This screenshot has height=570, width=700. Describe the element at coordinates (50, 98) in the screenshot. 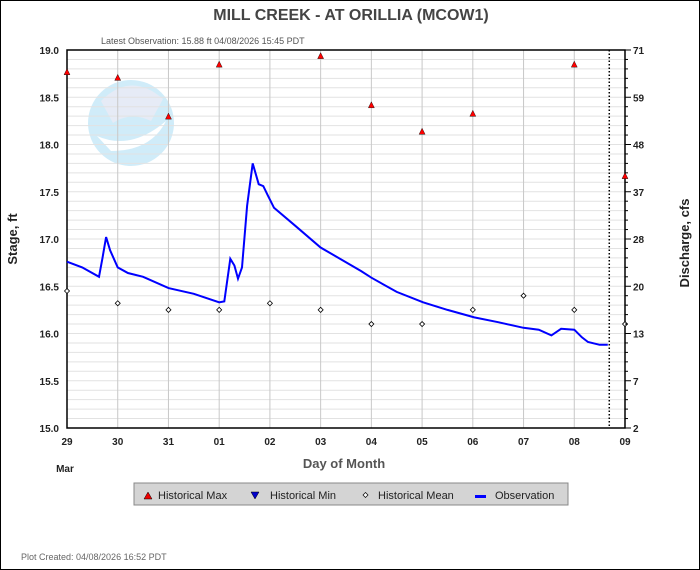

I see `y-tick-label: 18.5` at that location.